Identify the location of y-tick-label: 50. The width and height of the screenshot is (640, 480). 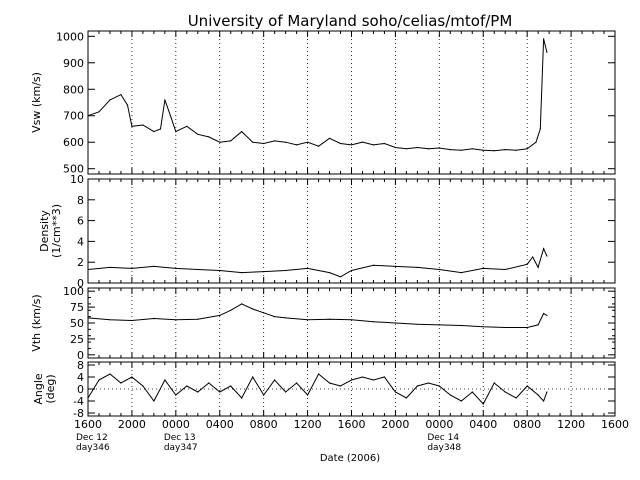
(77, 323).